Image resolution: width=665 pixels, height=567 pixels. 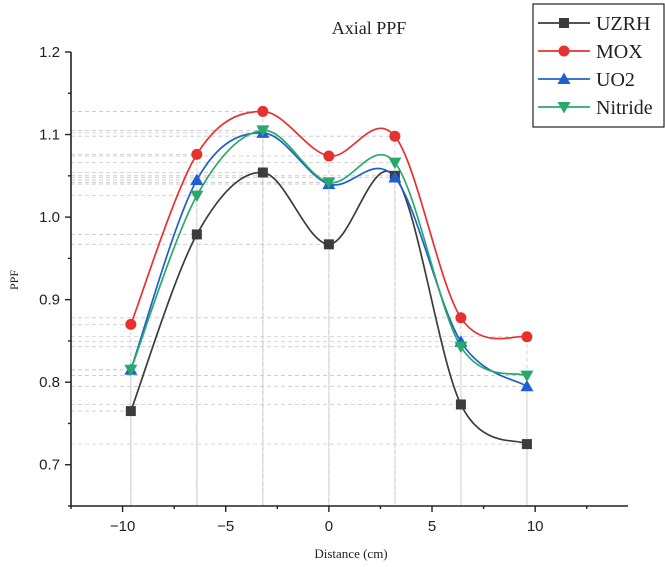 What do you see at coordinates (225, 526) in the screenshot?
I see `x-tick-label: −5` at bounding box center [225, 526].